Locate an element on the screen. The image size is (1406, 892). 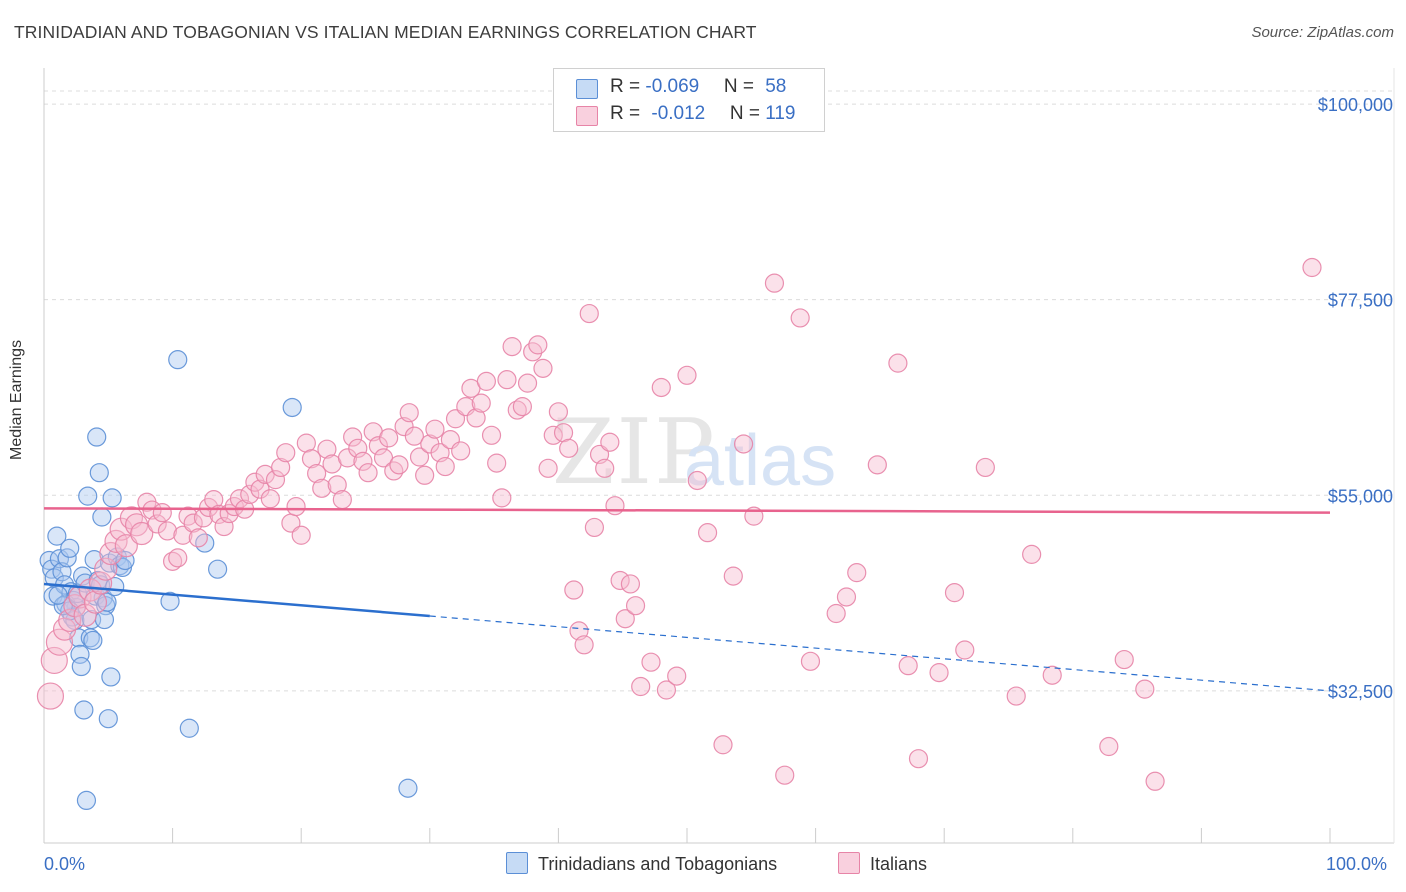
y-tick-label-2: $77,500 is located at coordinates (1360, 301).